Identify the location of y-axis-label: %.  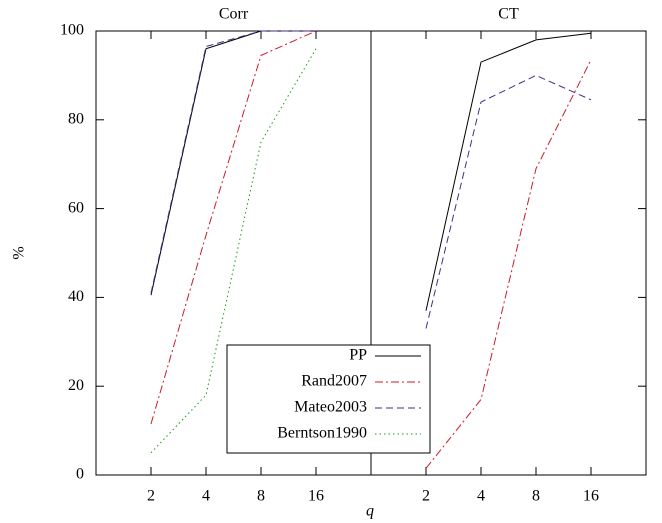
(19, 252).